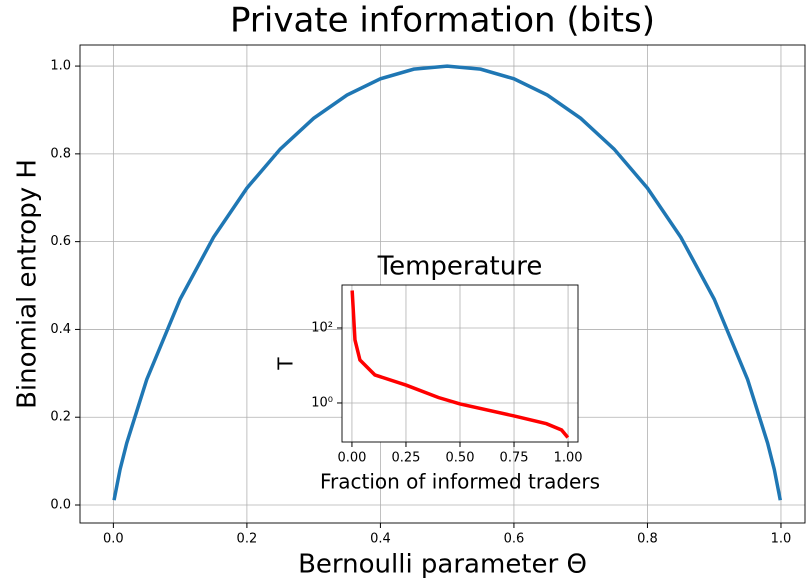 This screenshot has height=580, width=806. What do you see at coordinates (568, 458) in the screenshot?
I see `x-tick-label: 1.00` at bounding box center [568, 458].